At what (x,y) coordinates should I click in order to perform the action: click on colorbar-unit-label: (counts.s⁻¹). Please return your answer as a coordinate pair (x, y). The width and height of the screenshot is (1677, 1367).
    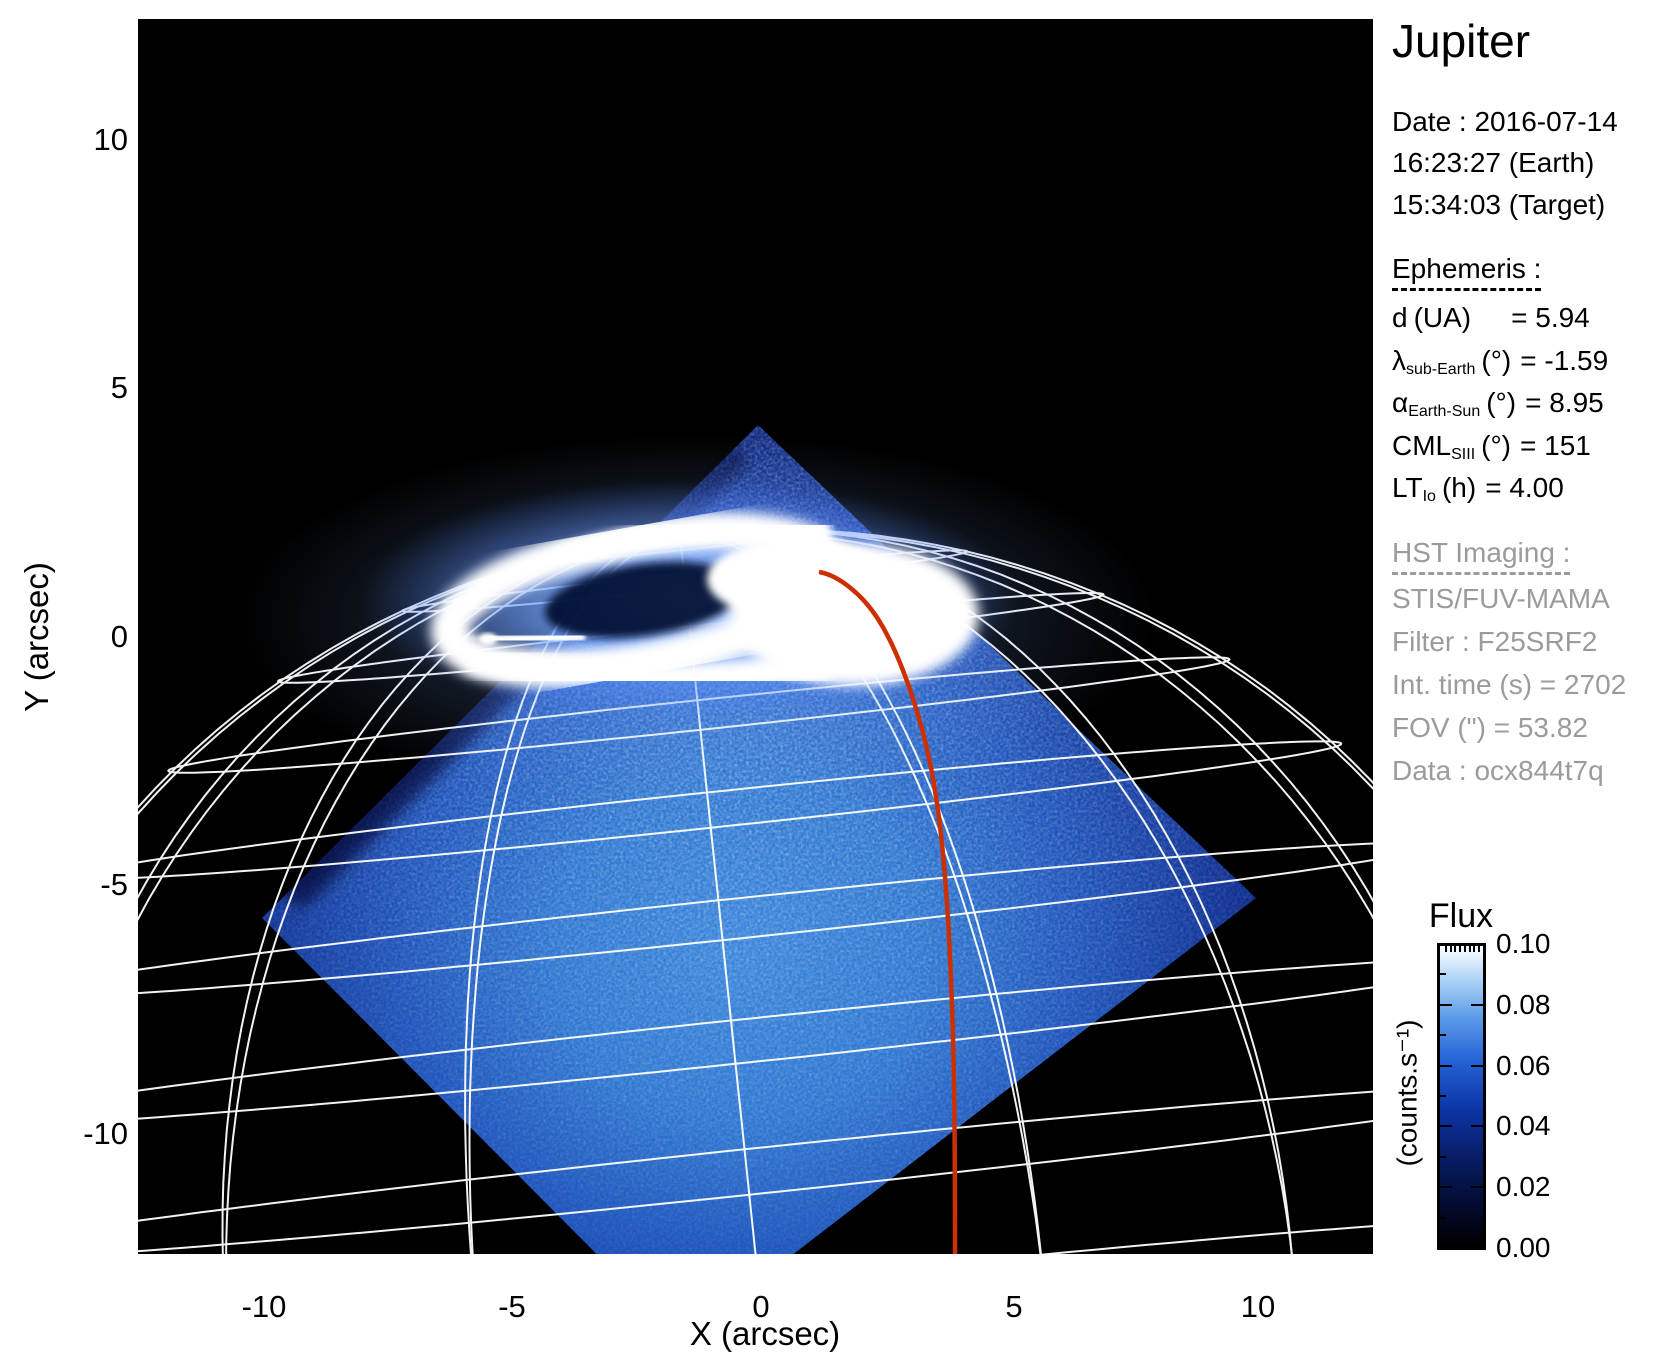
    Looking at the image, I should click on (1407, 1093).